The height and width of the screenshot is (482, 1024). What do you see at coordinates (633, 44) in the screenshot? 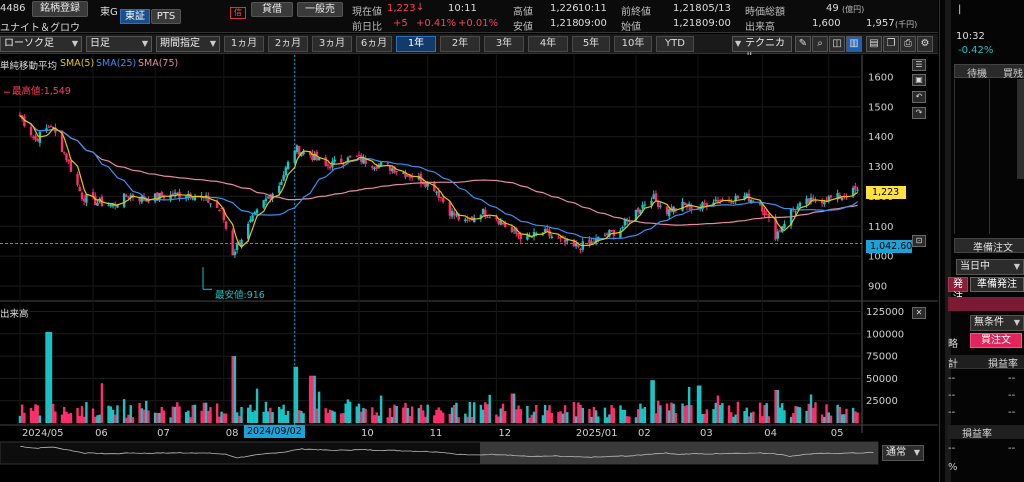
I see `range-button-10: 10年` at bounding box center [633, 44].